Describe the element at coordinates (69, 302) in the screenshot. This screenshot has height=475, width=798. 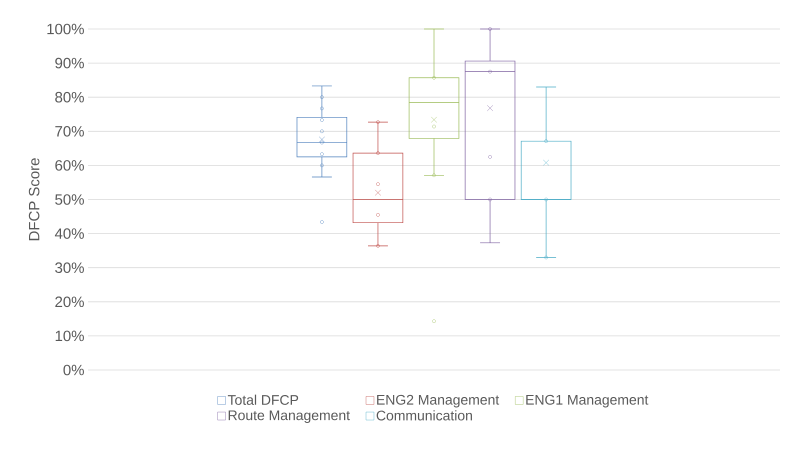
I see `y-tick-label: 20%` at that location.